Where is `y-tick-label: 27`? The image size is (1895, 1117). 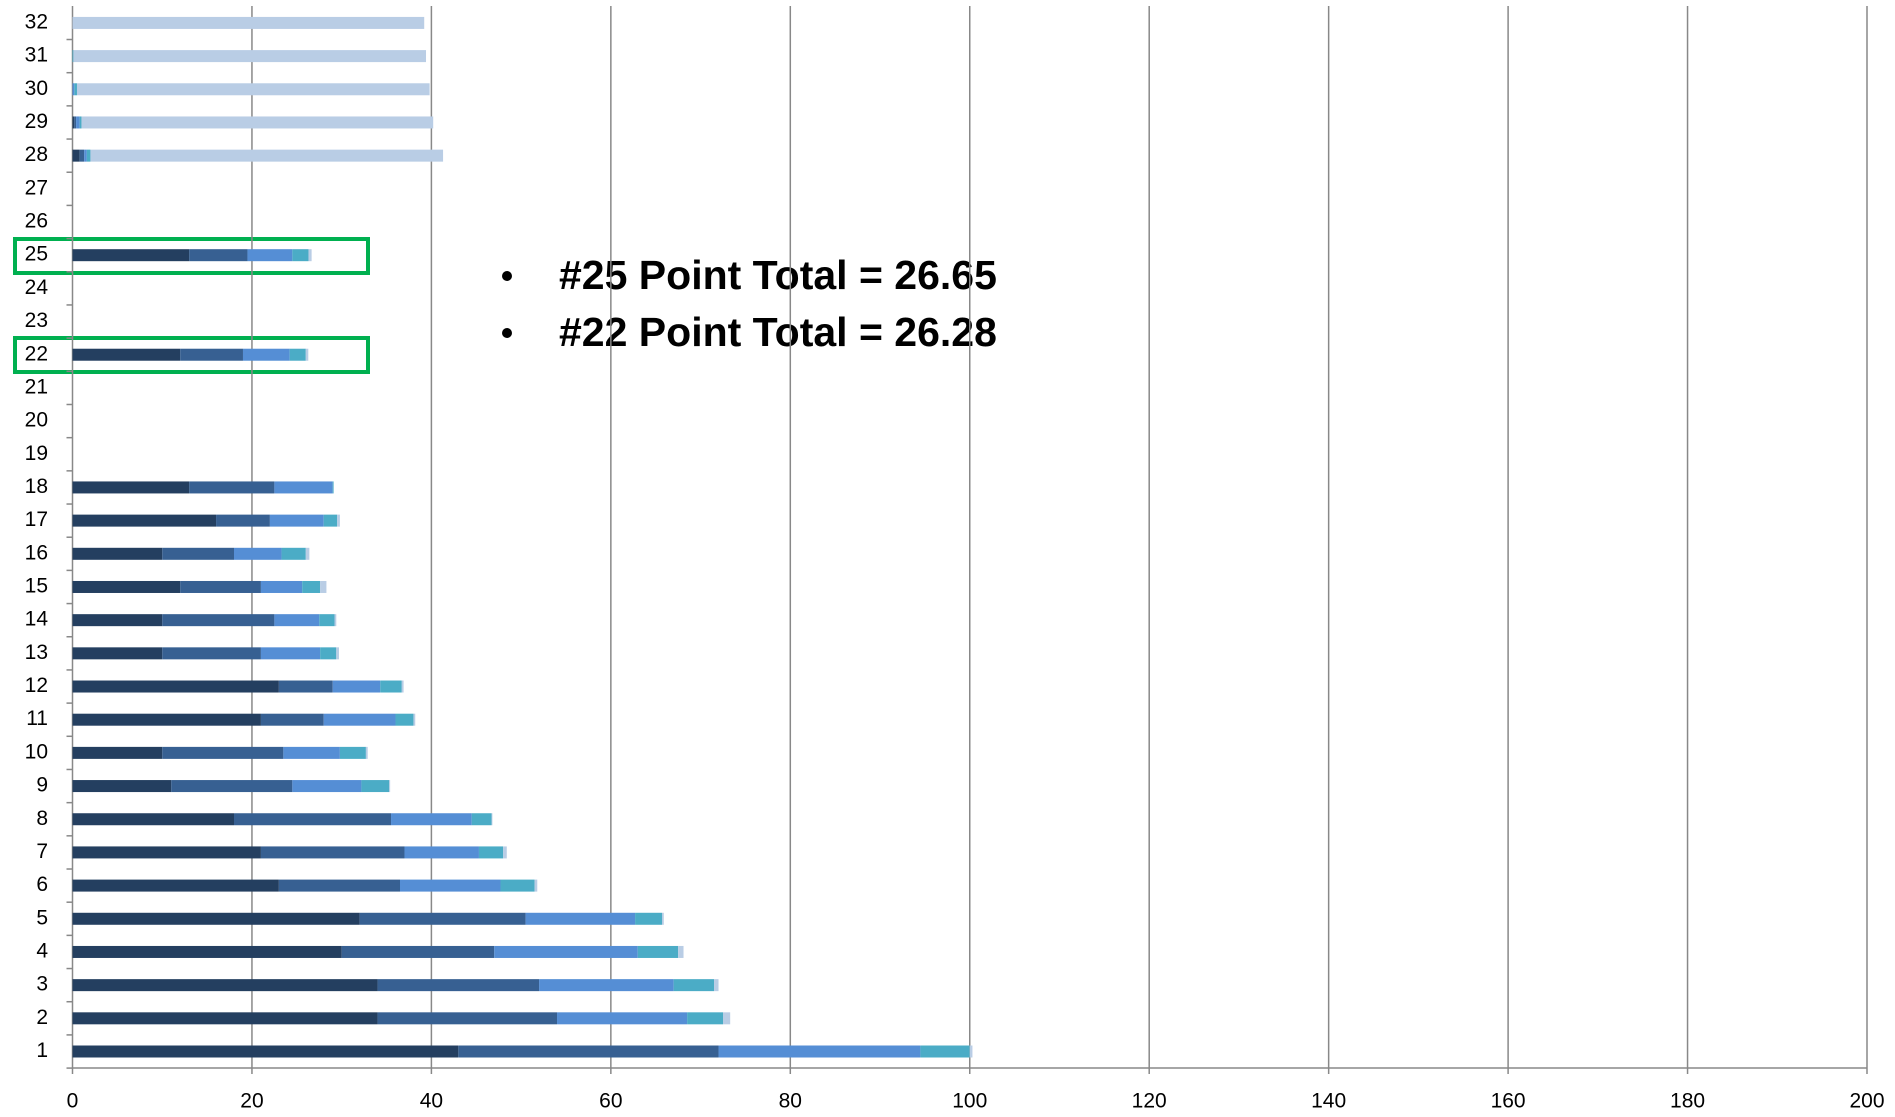 y-tick-label: 27 is located at coordinates (36, 187).